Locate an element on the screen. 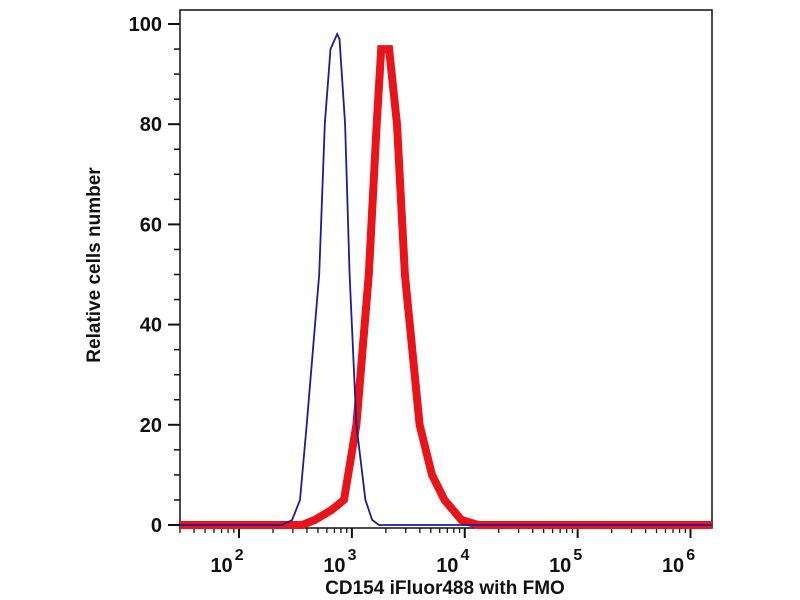 The height and width of the screenshot is (600, 800). x-tick-label: 10 4 is located at coordinates (452, 562).